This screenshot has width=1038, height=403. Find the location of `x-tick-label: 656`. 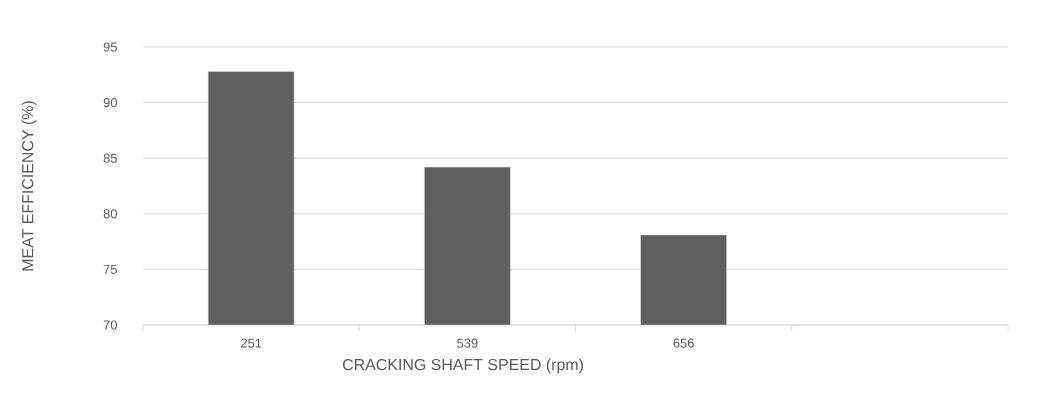

x-tick-label: 656 is located at coordinates (683, 343).